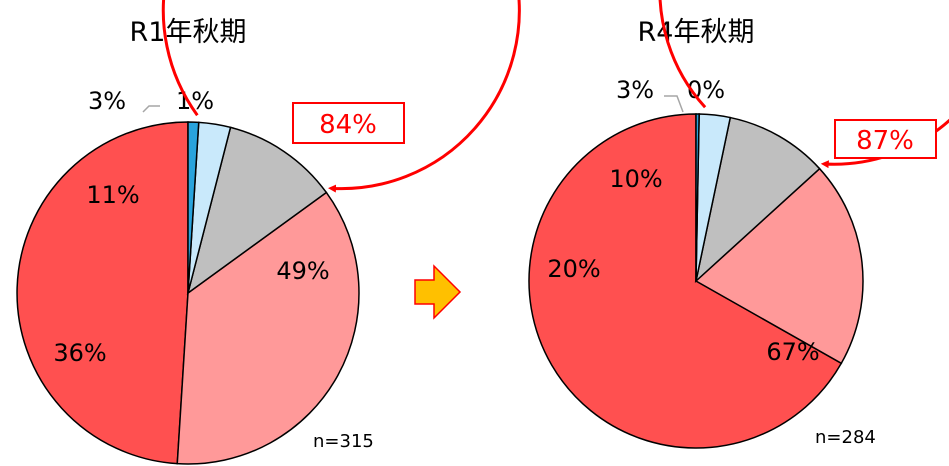 This screenshot has width=949, height=466. I want to click on transition-arrow-icon, so click(438, 292).